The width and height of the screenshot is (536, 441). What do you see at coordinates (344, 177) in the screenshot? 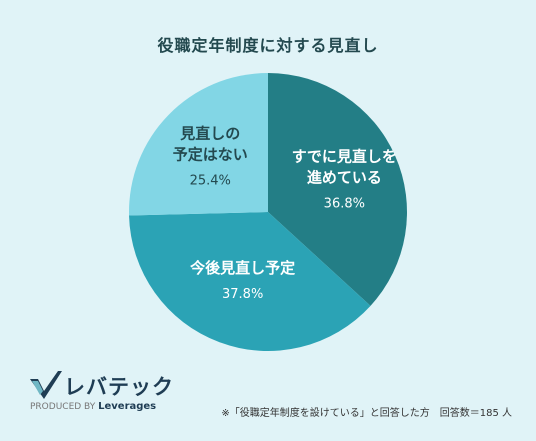
I see `slice-label-0-1: 進めている` at bounding box center [344, 177].